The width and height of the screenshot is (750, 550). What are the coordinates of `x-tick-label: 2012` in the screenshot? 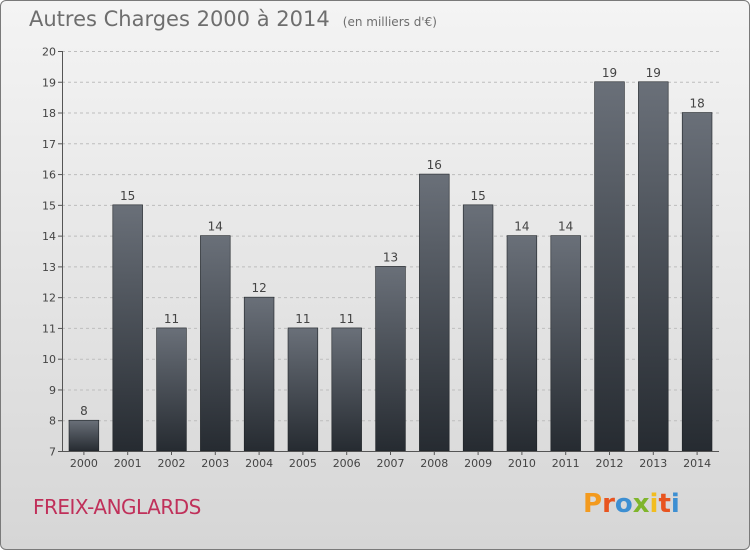 It's located at (610, 463).